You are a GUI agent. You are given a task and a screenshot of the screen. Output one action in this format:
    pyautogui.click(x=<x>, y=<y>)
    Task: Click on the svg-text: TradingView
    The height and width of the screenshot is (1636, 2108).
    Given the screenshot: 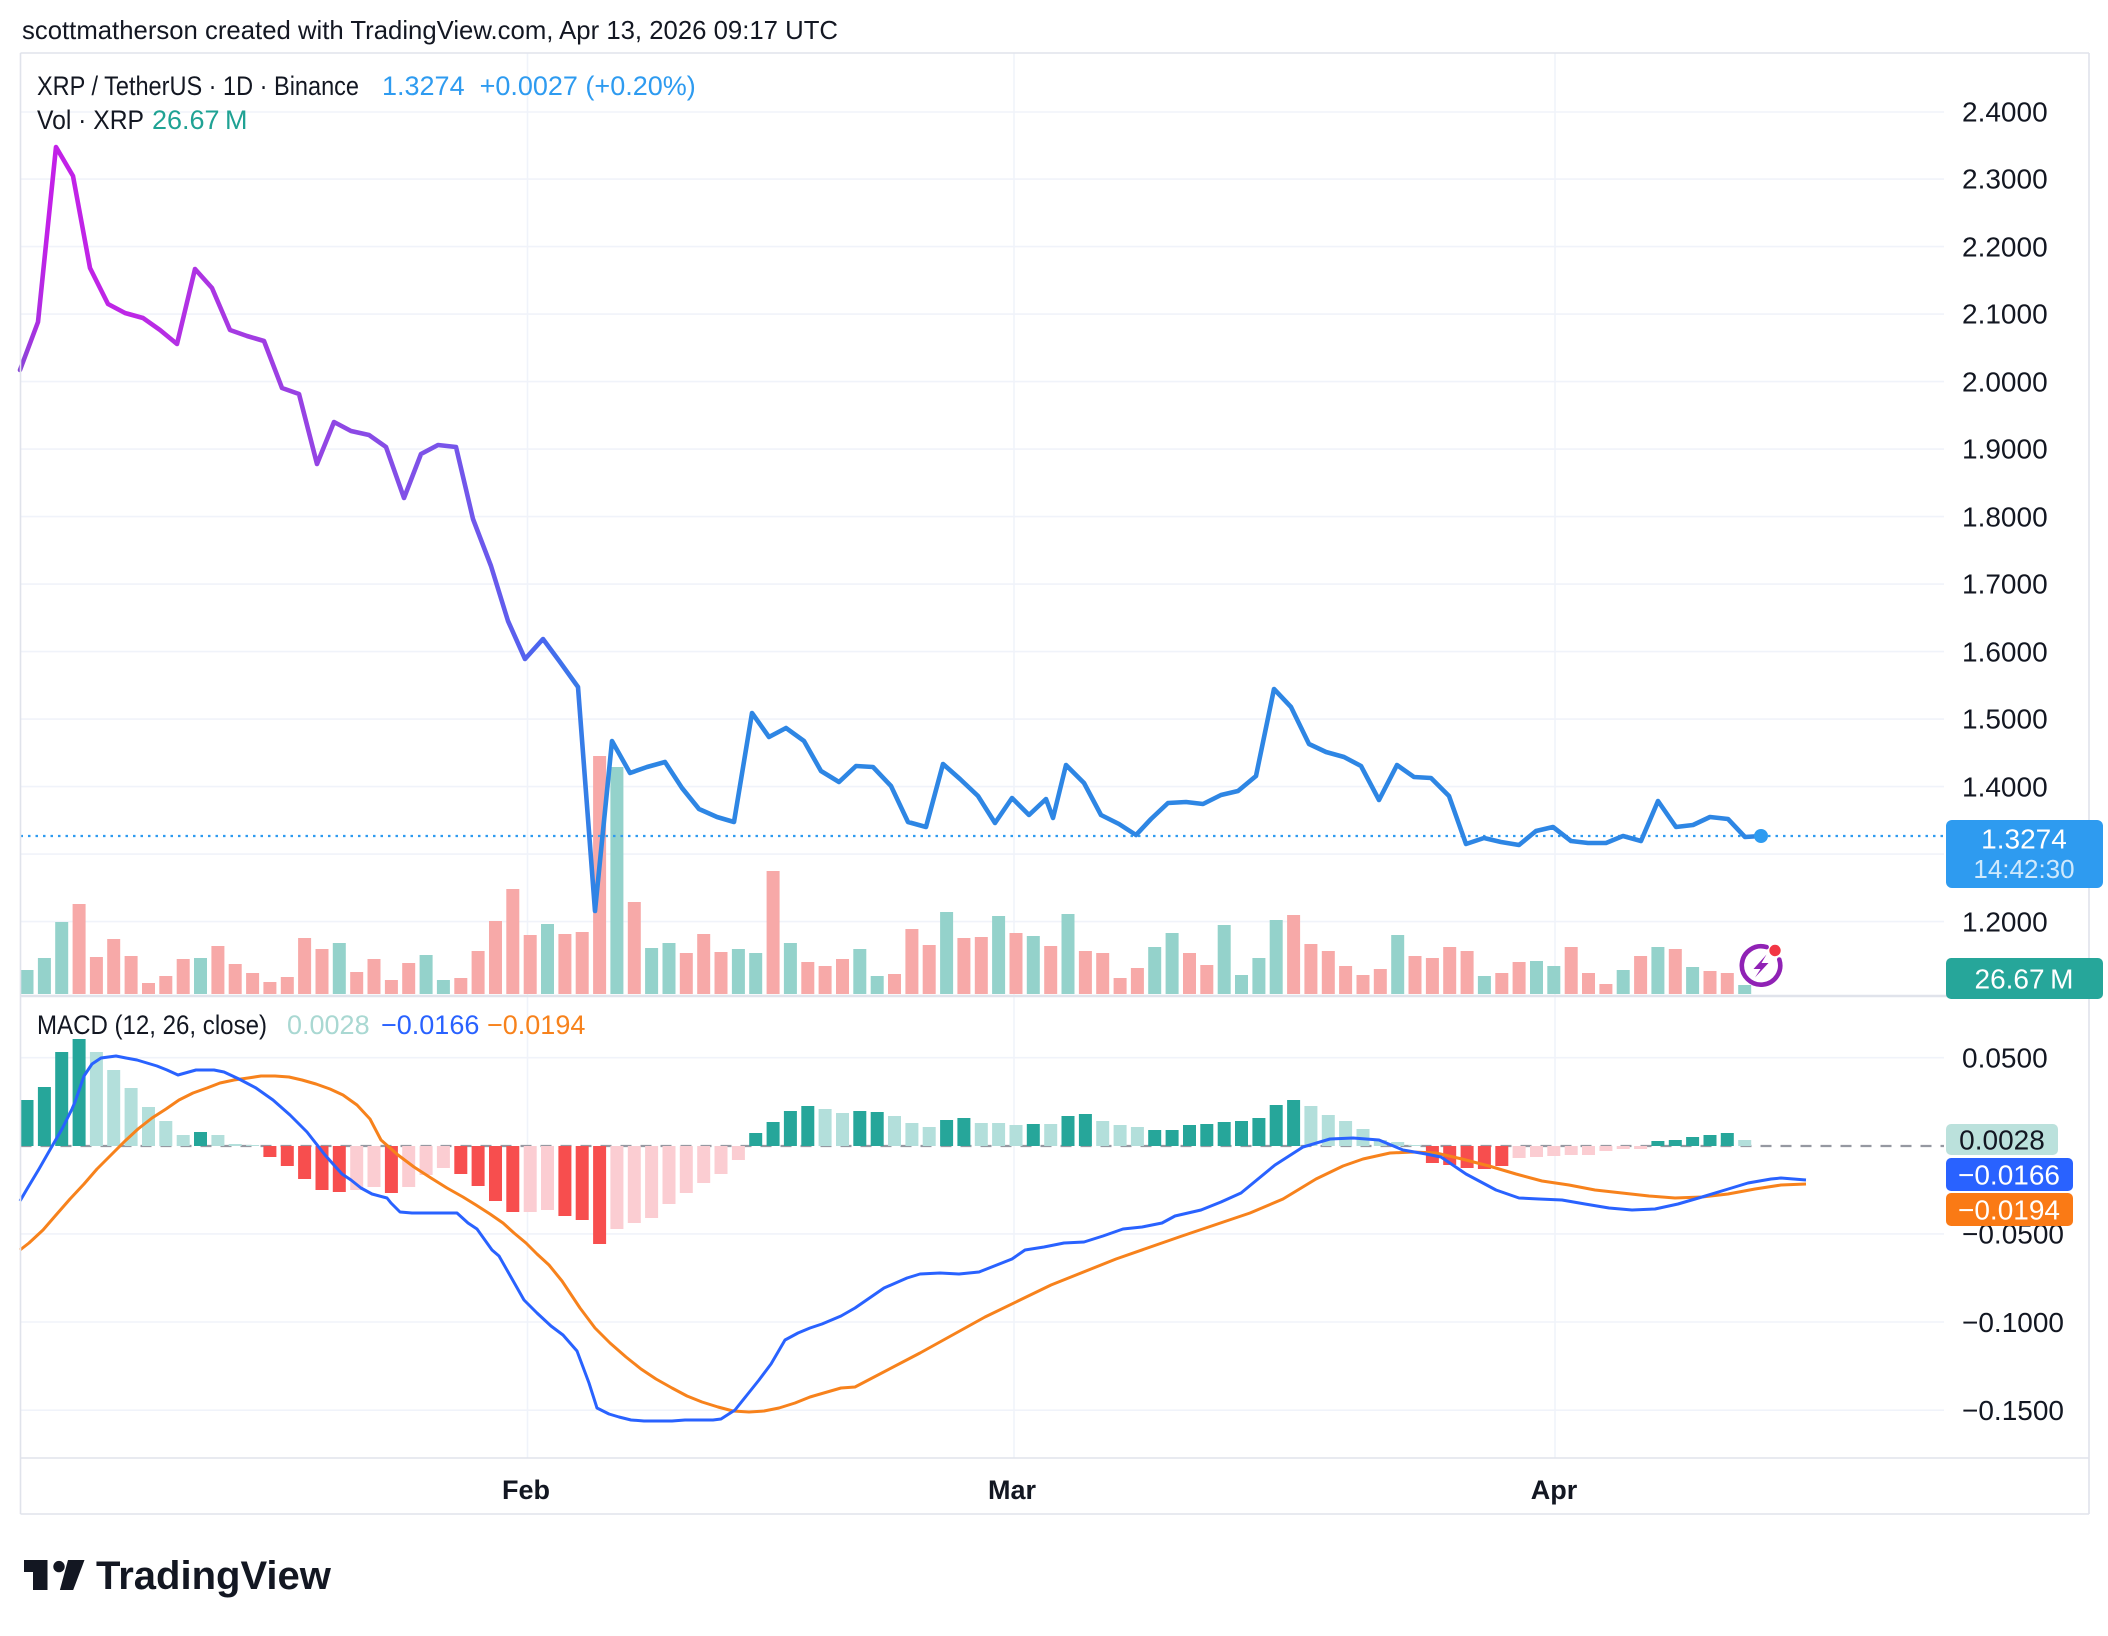 What is the action you would take?
    pyautogui.click(x=214, y=1576)
    